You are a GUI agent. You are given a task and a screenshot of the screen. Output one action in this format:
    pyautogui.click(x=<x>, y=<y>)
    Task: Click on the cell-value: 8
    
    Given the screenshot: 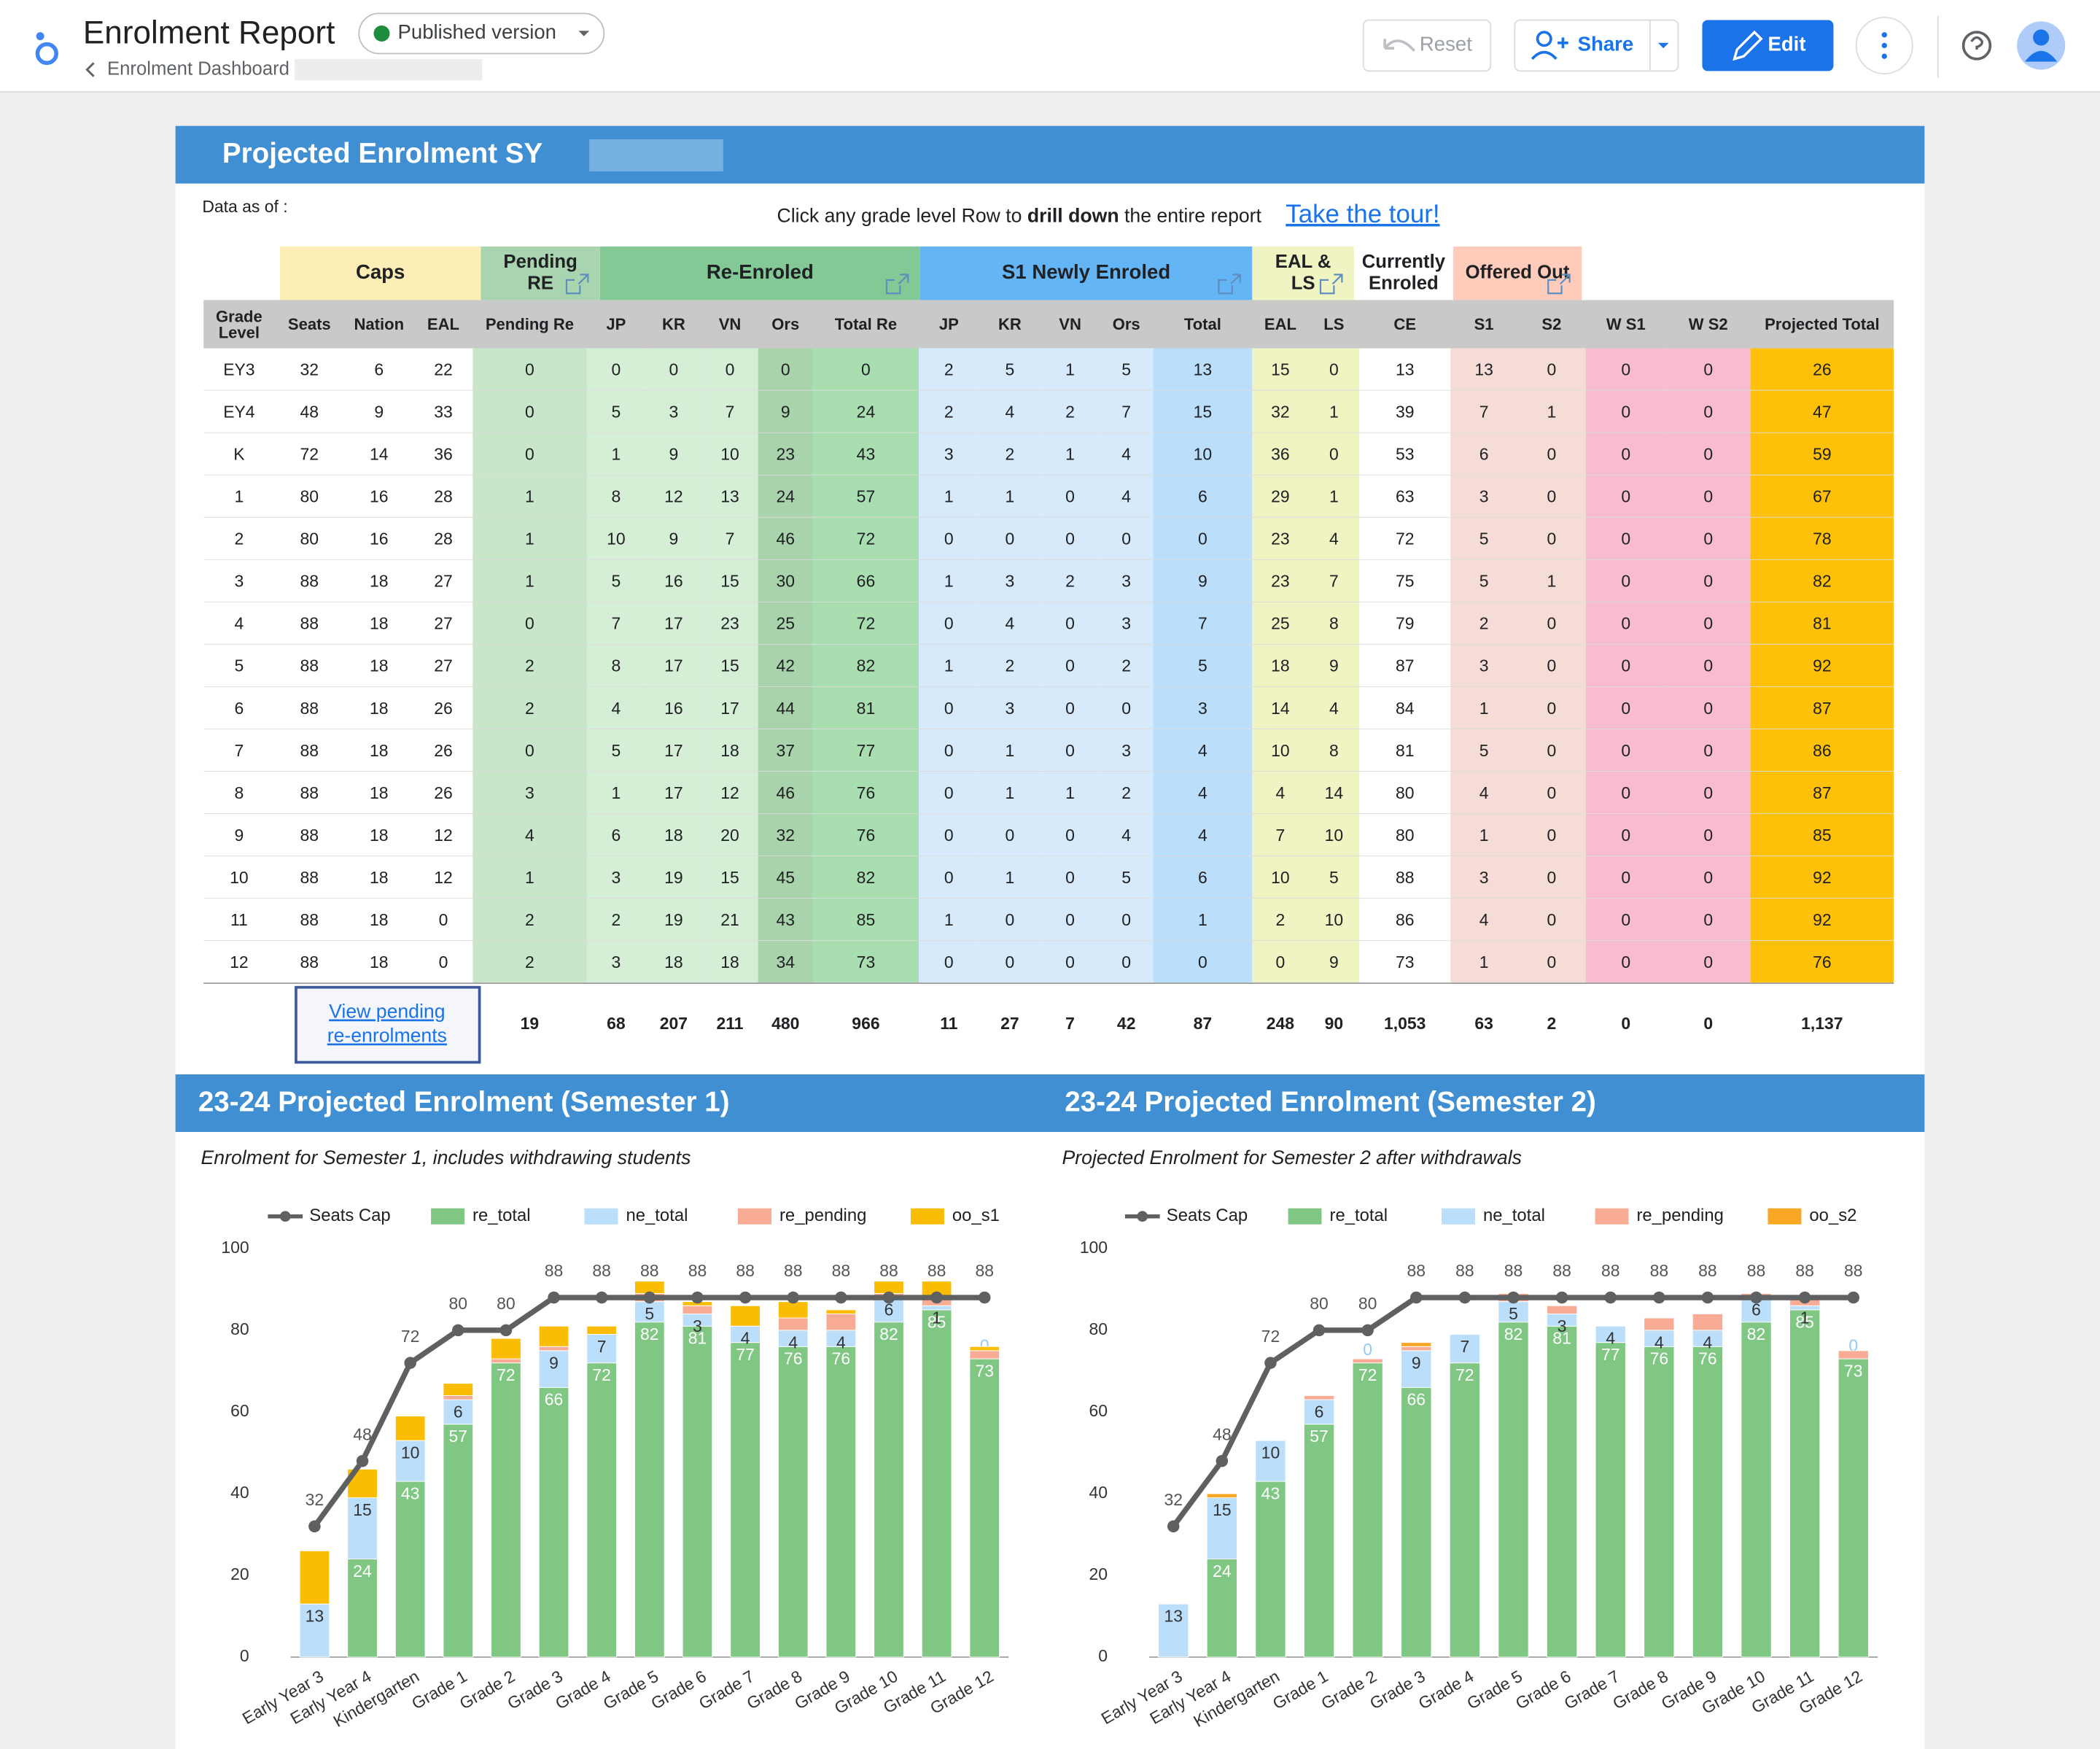 What is the action you would take?
    pyautogui.click(x=239, y=792)
    